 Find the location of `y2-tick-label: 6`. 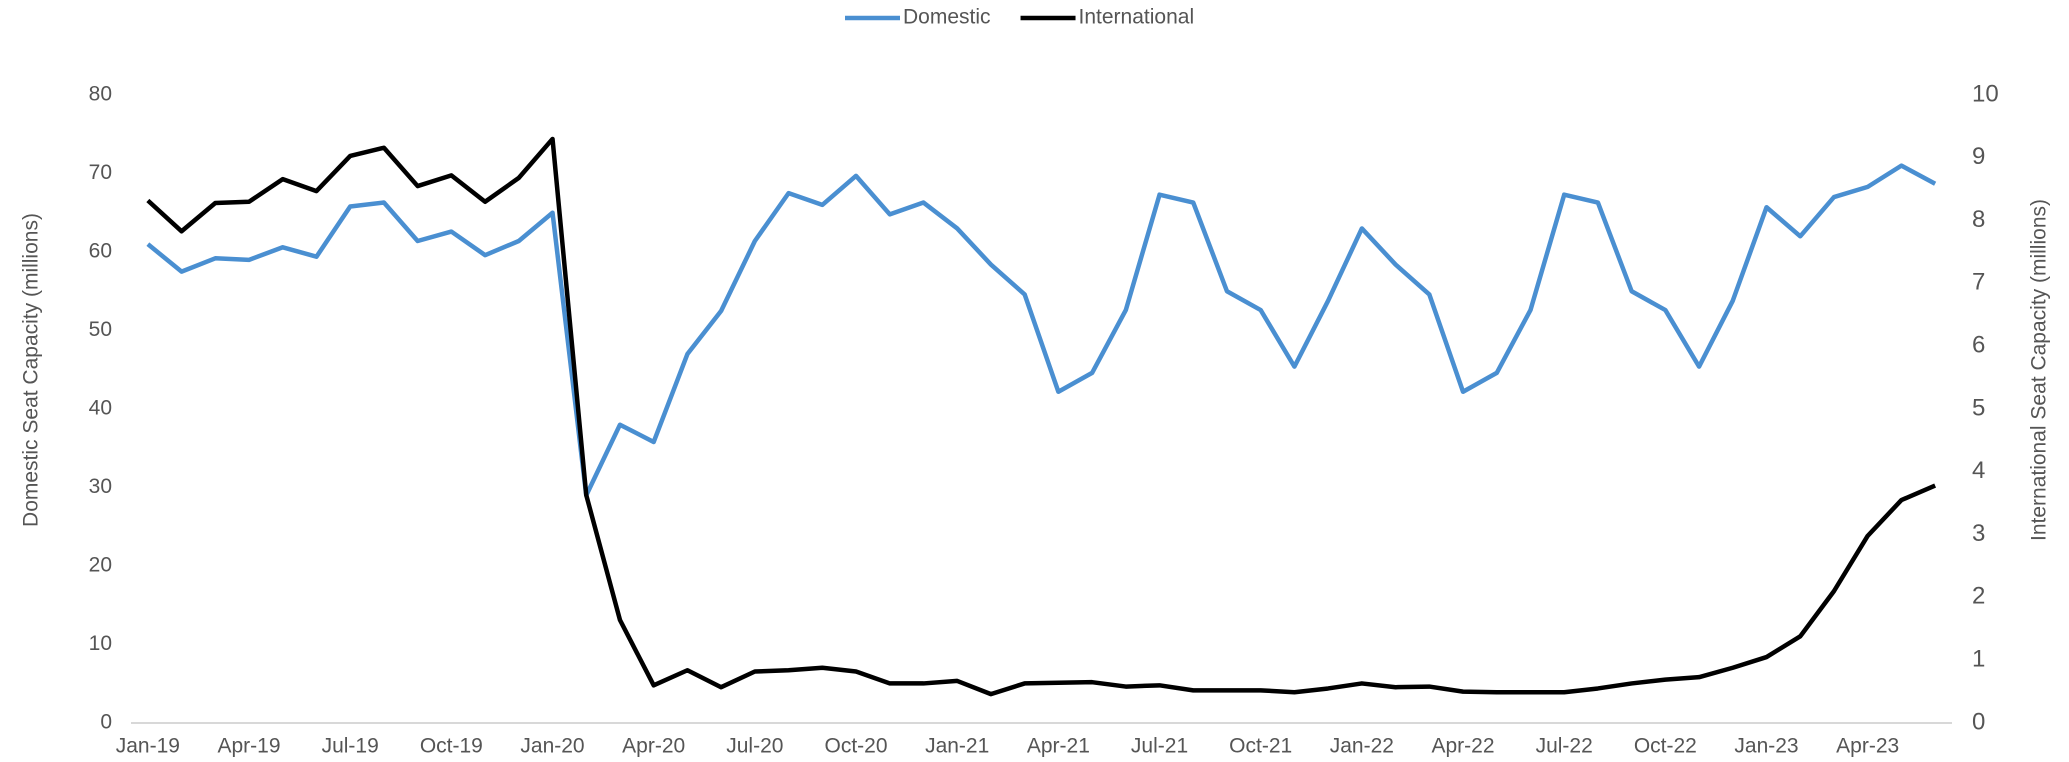

y2-tick-label: 6 is located at coordinates (1978, 345).